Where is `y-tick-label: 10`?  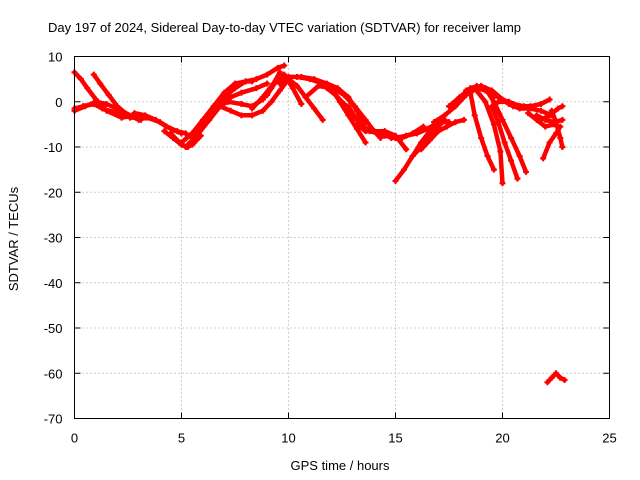
y-tick-label: 10 is located at coordinates (55, 57).